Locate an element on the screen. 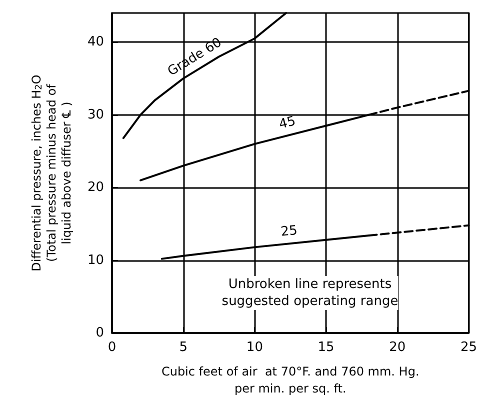 The width and height of the screenshot is (480, 409). text: 45 is located at coordinates (288, 123).